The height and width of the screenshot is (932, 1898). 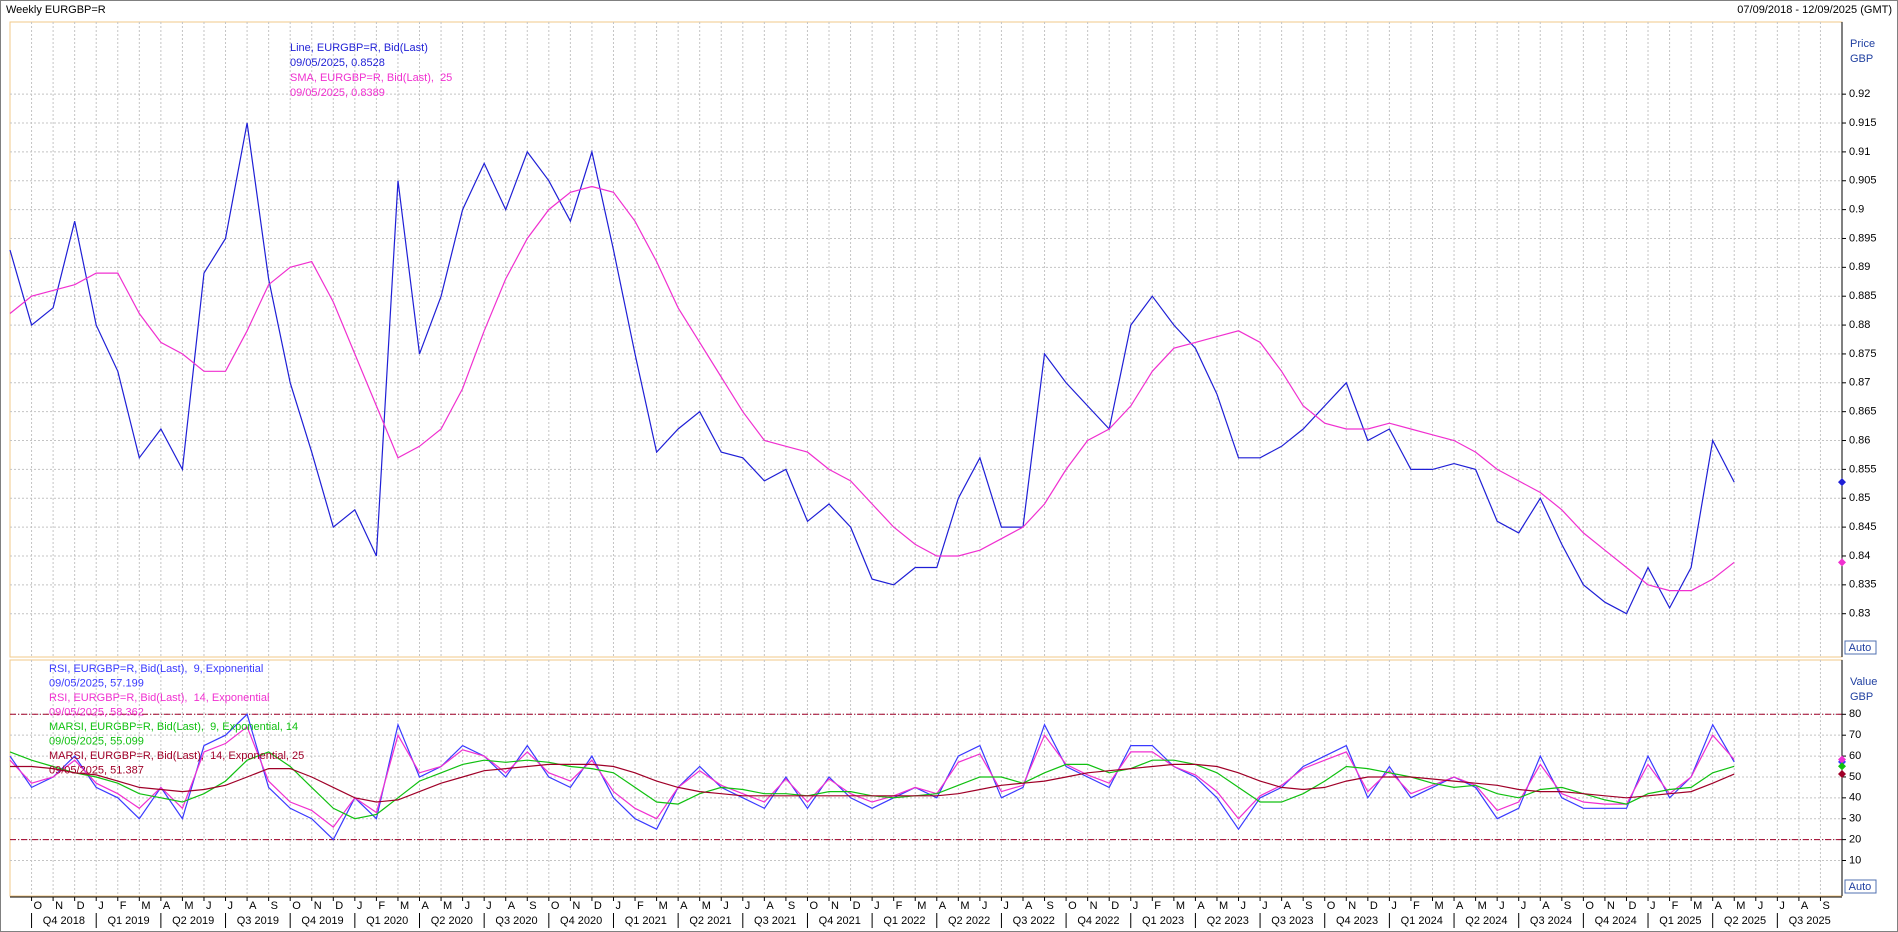 What do you see at coordinates (1863, 354) in the screenshot?
I see `y-tick-label: 0.875` at bounding box center [1863, 354].